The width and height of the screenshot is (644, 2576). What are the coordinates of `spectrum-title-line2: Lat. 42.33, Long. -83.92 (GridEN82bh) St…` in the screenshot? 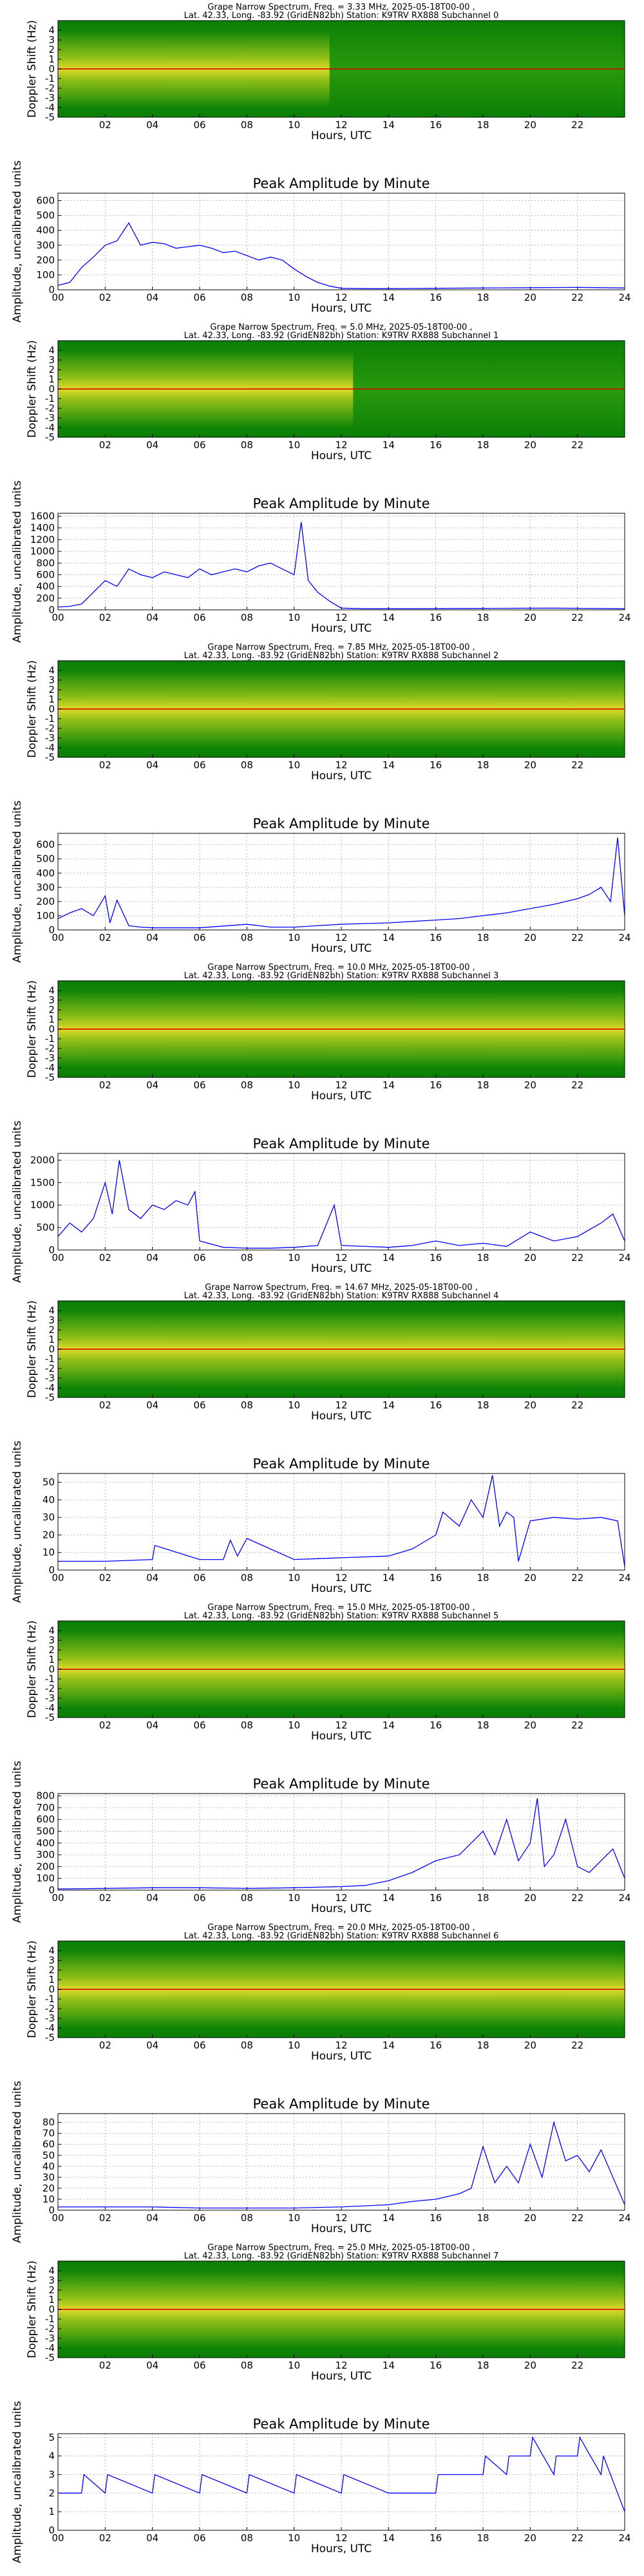 It's located at (341, 976).